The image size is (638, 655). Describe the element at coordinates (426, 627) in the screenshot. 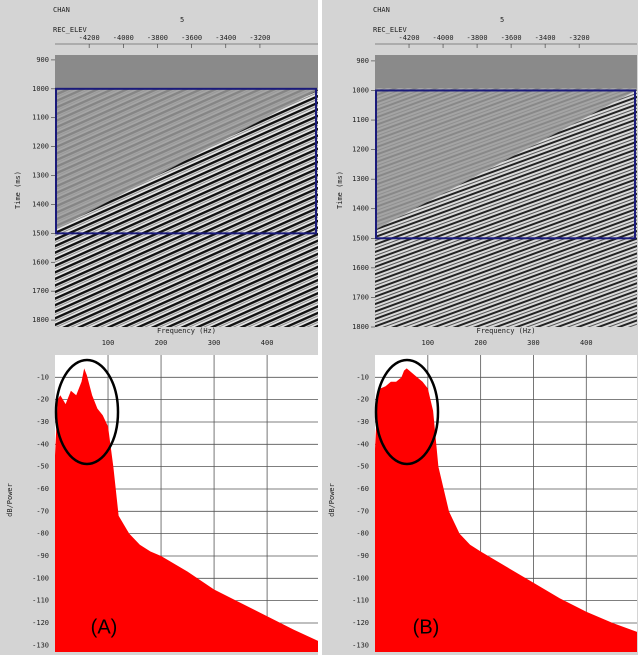

I see `panel-label: (B)` at that location.